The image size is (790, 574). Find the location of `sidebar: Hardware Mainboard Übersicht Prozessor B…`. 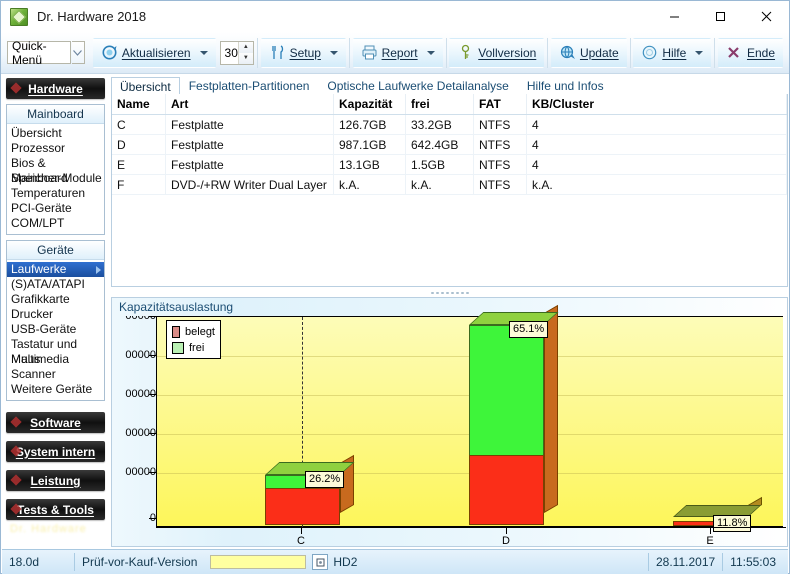

sidebar: Hardware Mainboard Übersicht Prozessor B… is located at coordinates (55, 311).